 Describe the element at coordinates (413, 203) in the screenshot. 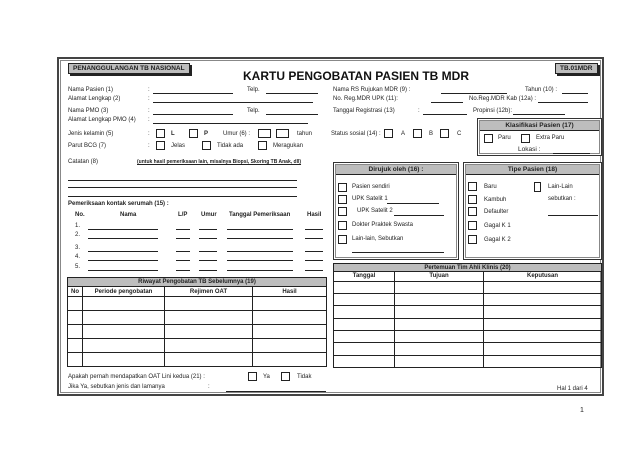

I see `upk-satelit-1-field` at that location.